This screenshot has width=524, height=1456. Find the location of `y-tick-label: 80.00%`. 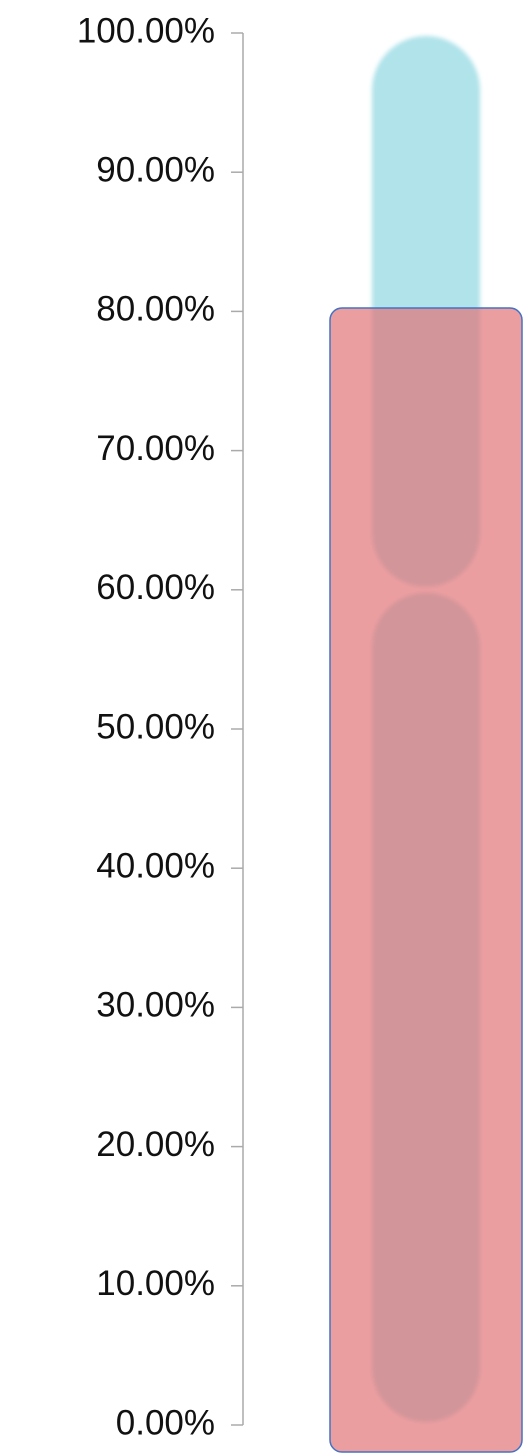

y-tick-label: 80.00% is located at coordinates (155, 309).